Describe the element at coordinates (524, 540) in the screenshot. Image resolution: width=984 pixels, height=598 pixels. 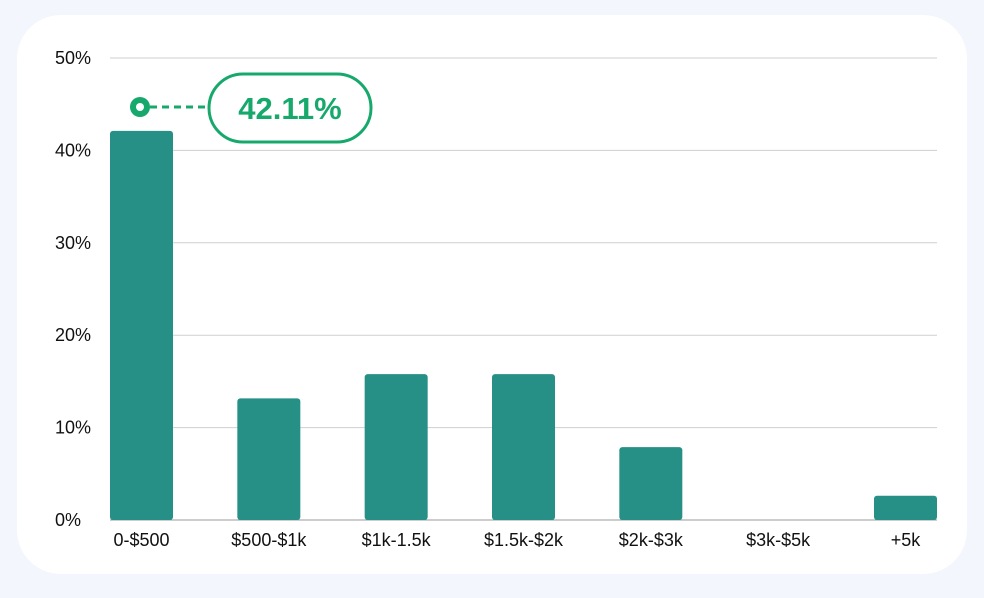
I see `x-tick-label: $1.5k-$2k` at that location.